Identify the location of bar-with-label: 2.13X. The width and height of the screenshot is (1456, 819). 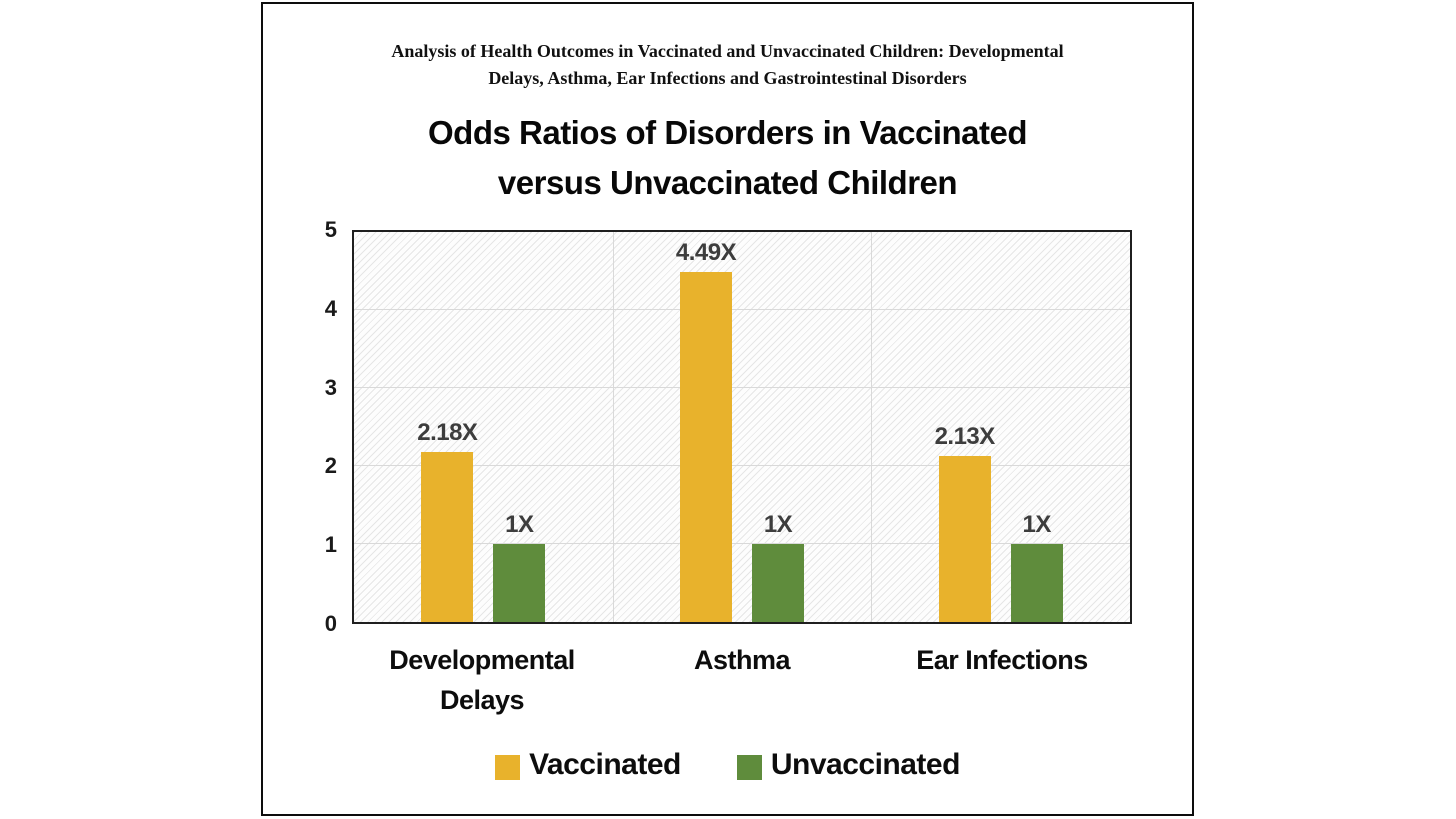
(965, 427).